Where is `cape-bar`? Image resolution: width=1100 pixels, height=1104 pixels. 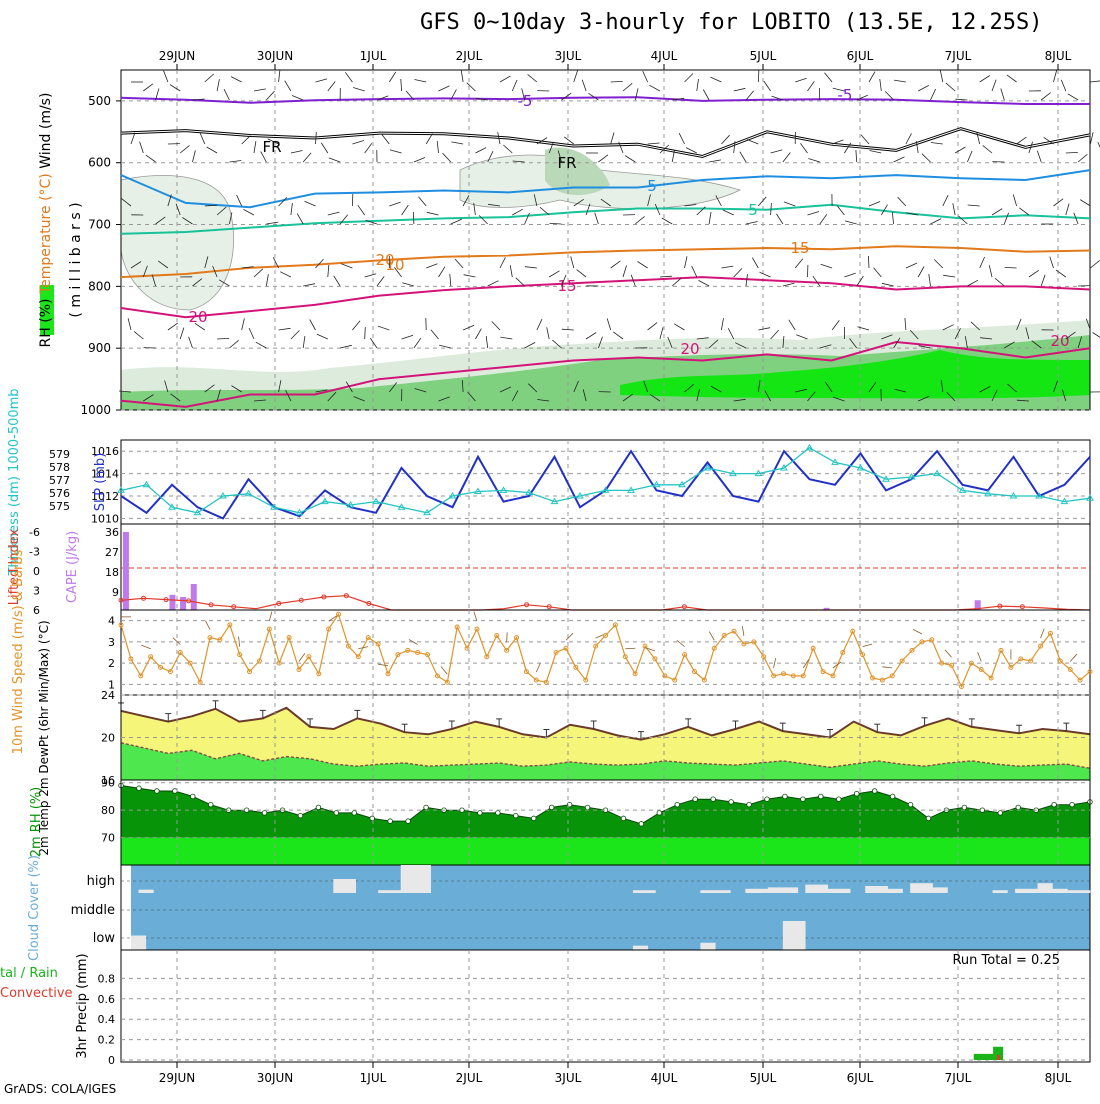
cape-bar is located at coordinates (183, 603).